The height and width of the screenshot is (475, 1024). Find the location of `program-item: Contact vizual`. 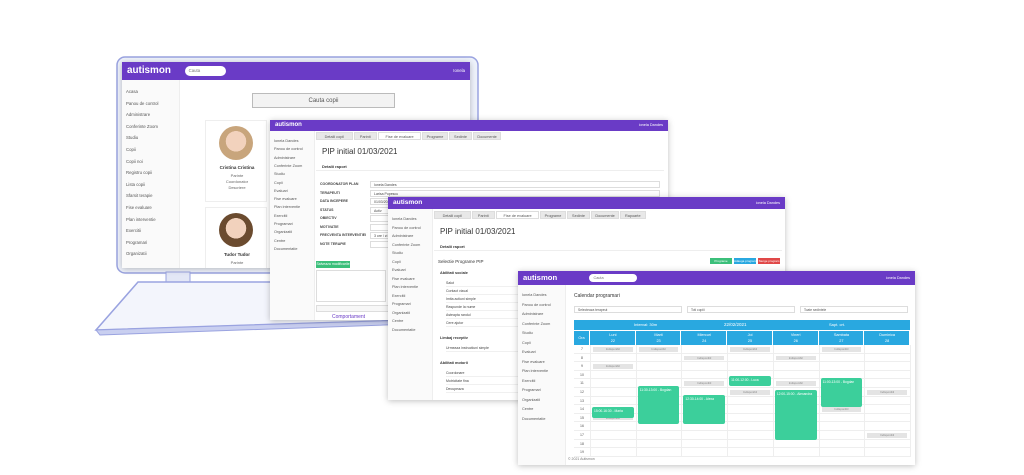

program-item: Contact vizual is located at coordinates (488, 291).